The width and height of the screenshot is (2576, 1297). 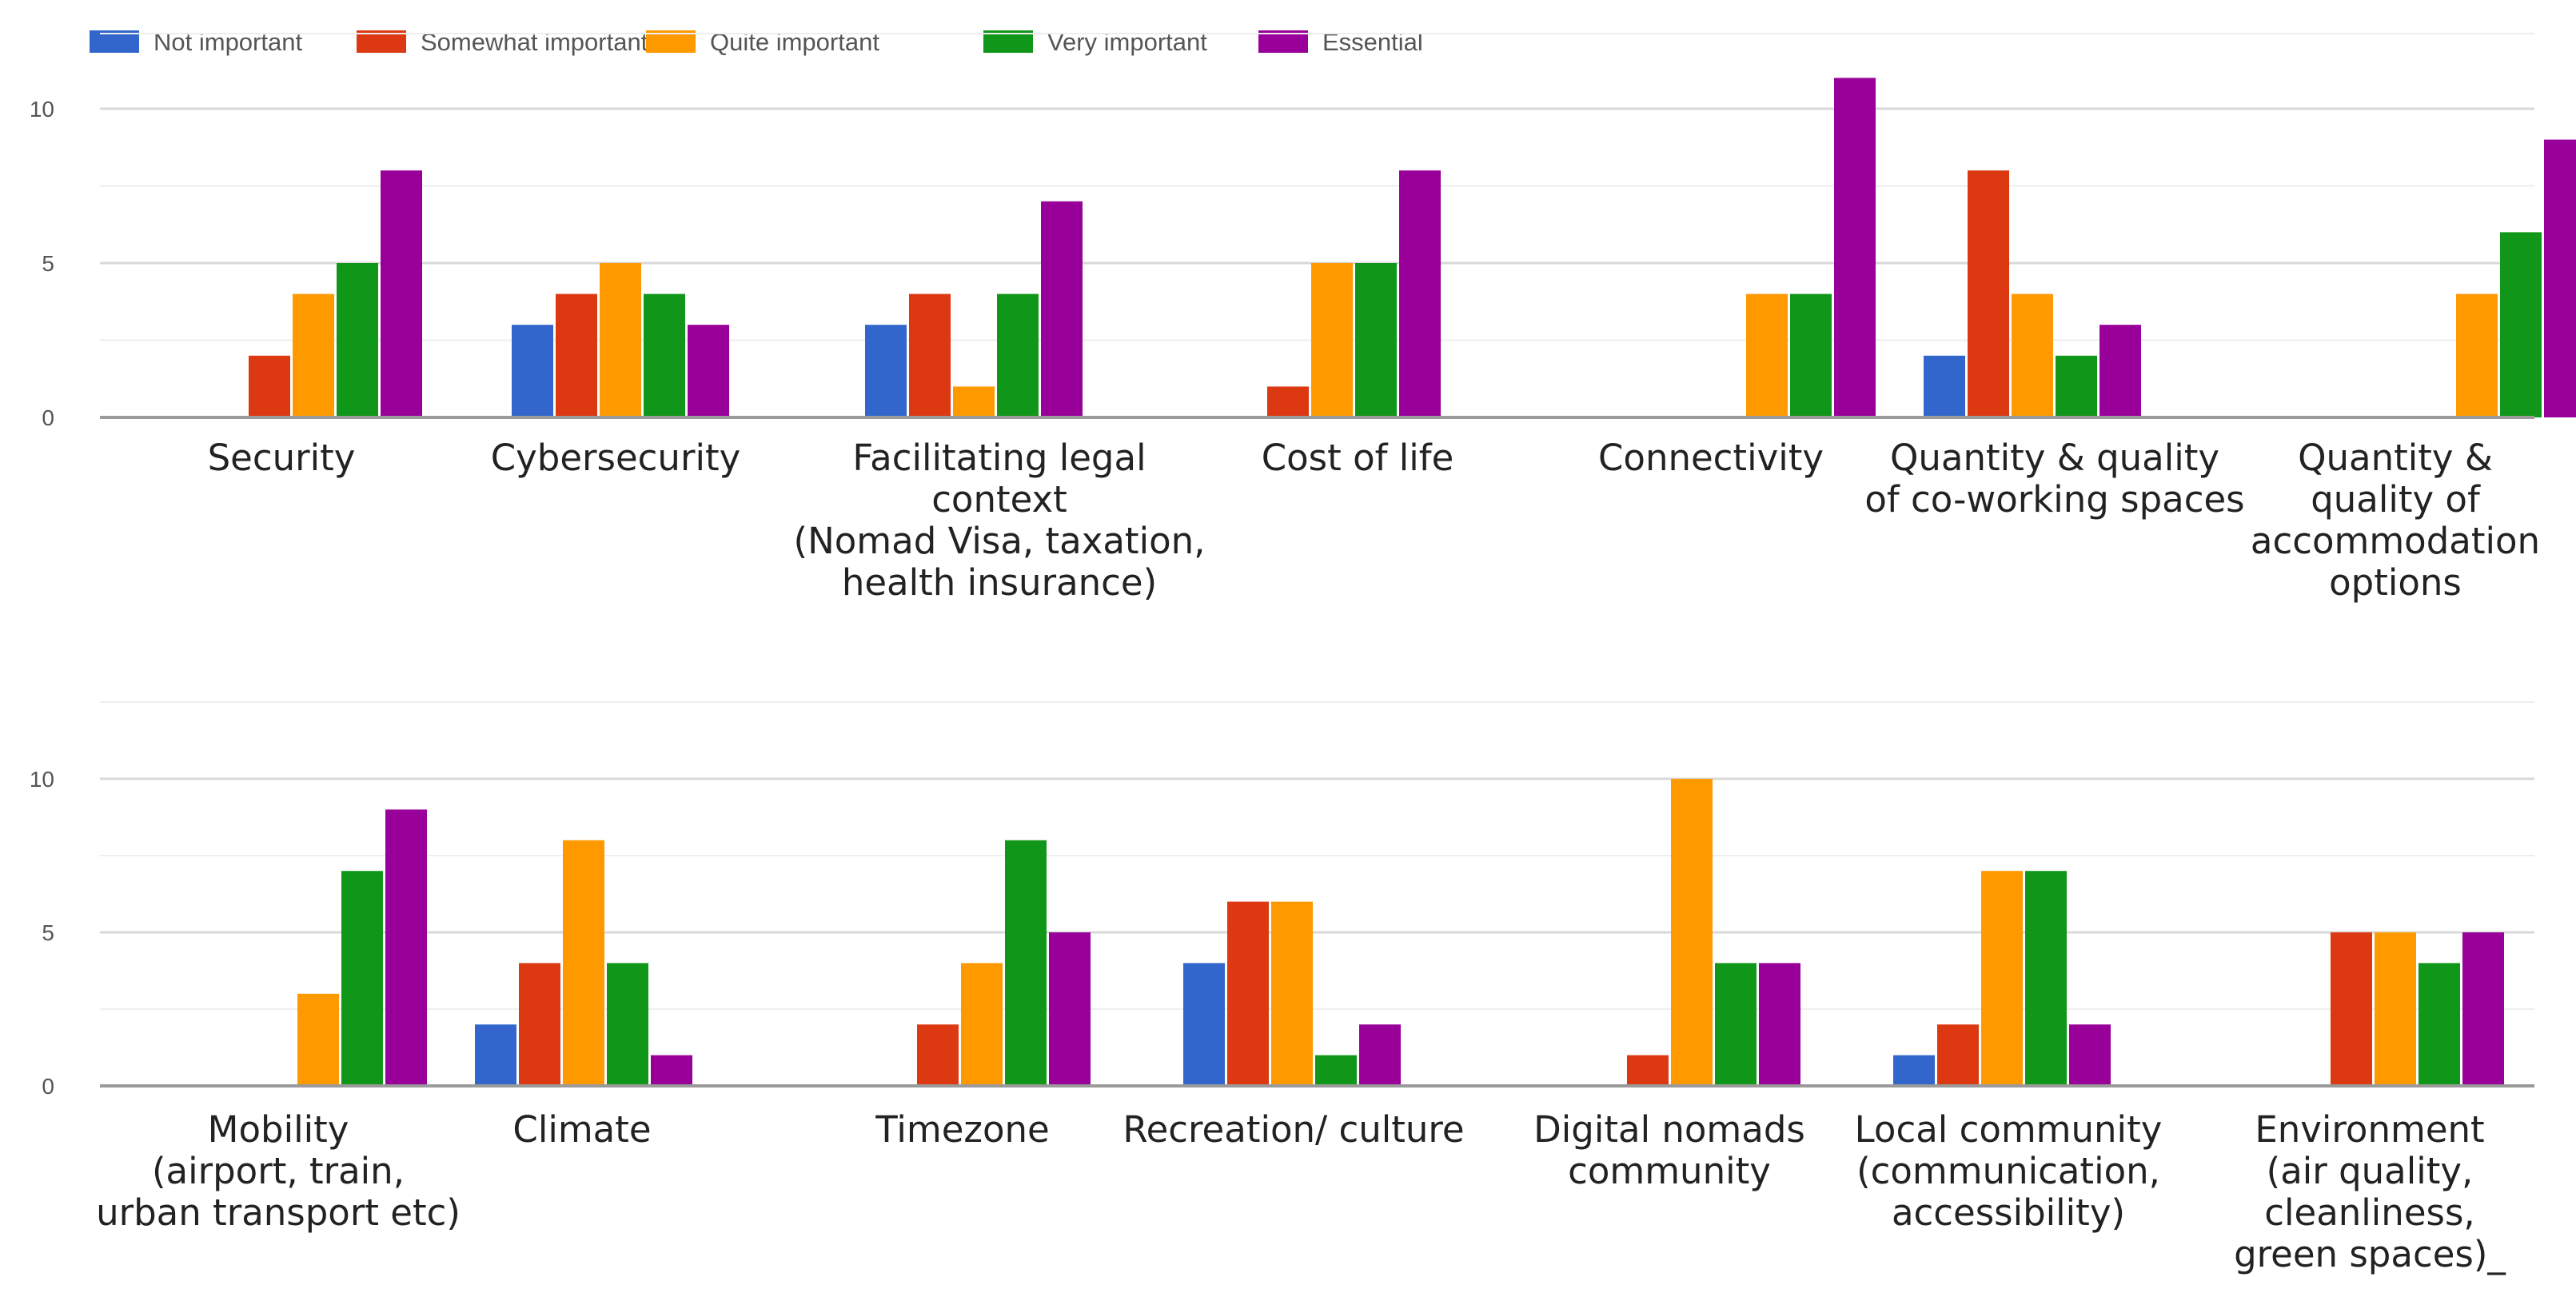 I want to click on category-label: Quantity & quality, so click(x=2054, y=458).